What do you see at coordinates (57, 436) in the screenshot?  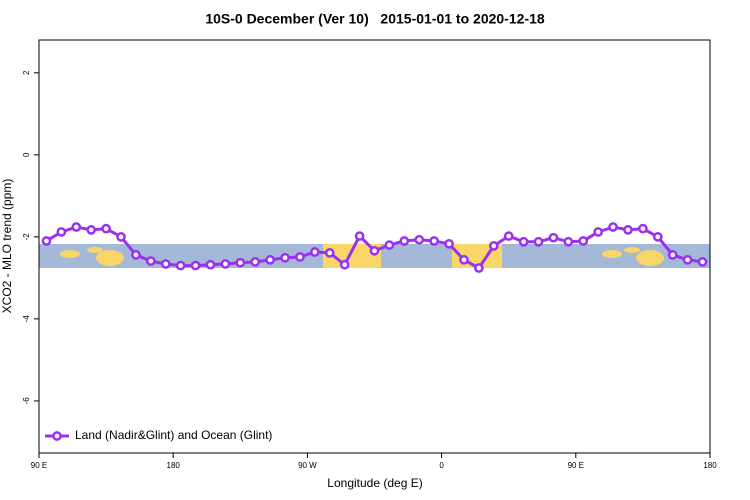 I see `legend-marker` at bounding box center [57, 436].